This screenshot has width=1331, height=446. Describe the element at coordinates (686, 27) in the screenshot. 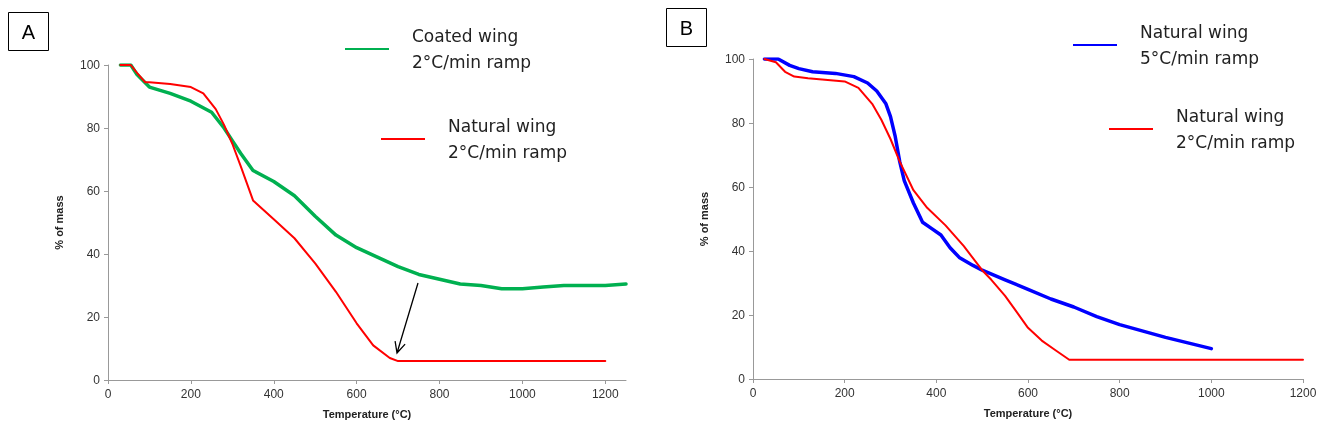

I see `text: B` at that location.